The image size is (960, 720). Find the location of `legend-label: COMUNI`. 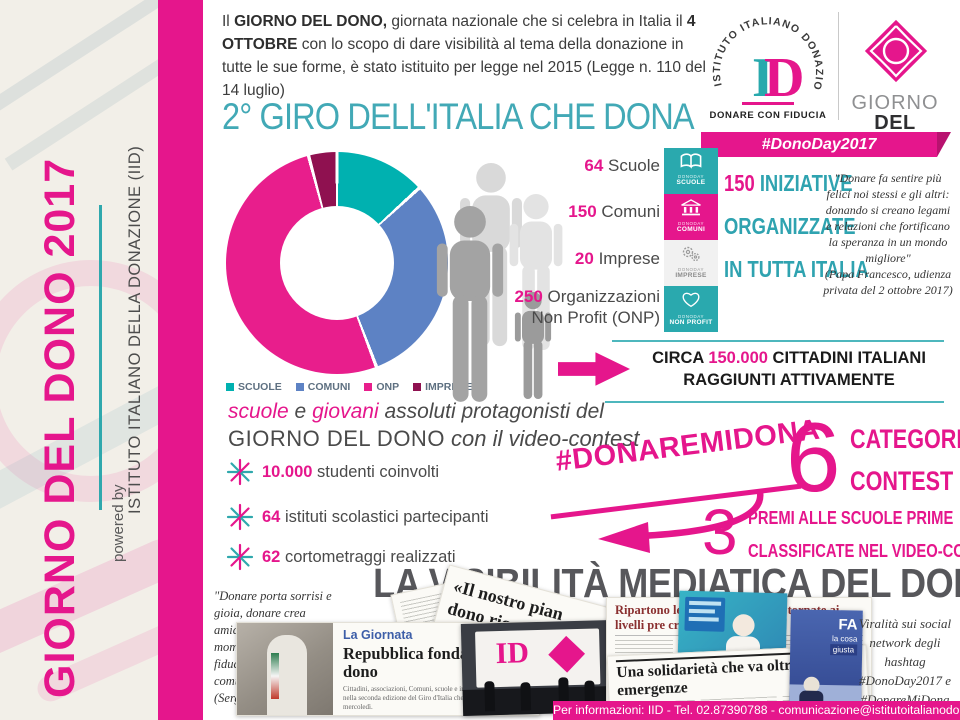

legend-label: COMUNI is located at coordinates (329, 387).